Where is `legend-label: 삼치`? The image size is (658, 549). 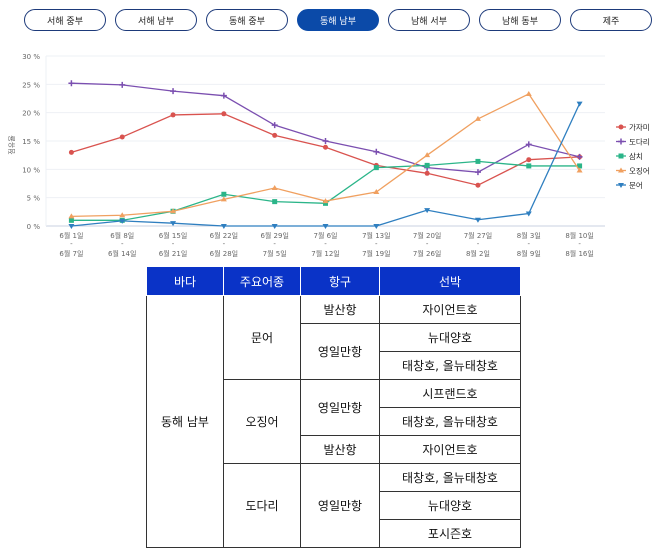
legend-label: 삼치 is located at coordinates (636, 156).